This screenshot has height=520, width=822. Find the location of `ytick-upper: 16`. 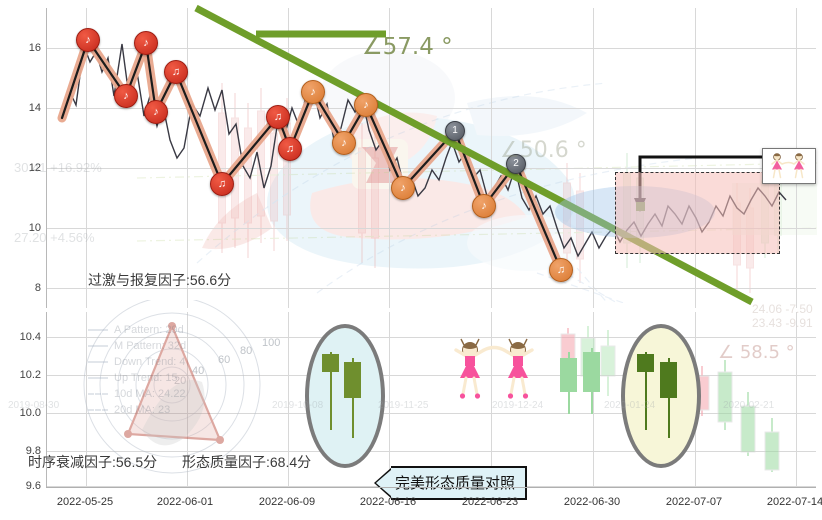

ytick-upper: 16 is located at coordinates (34, 48).